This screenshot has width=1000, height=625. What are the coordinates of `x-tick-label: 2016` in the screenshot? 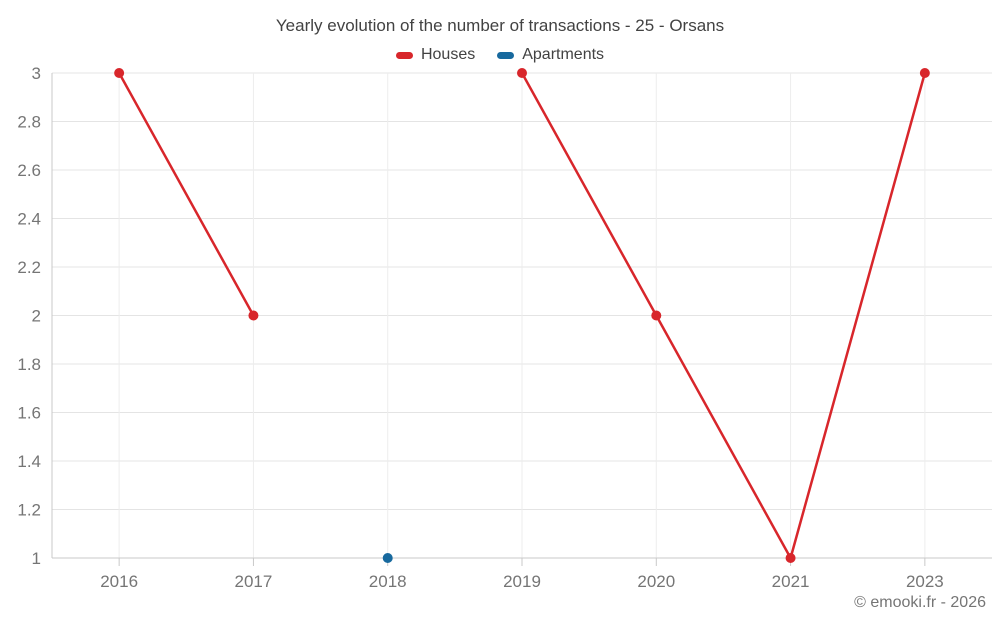 It's located at (119, 581).